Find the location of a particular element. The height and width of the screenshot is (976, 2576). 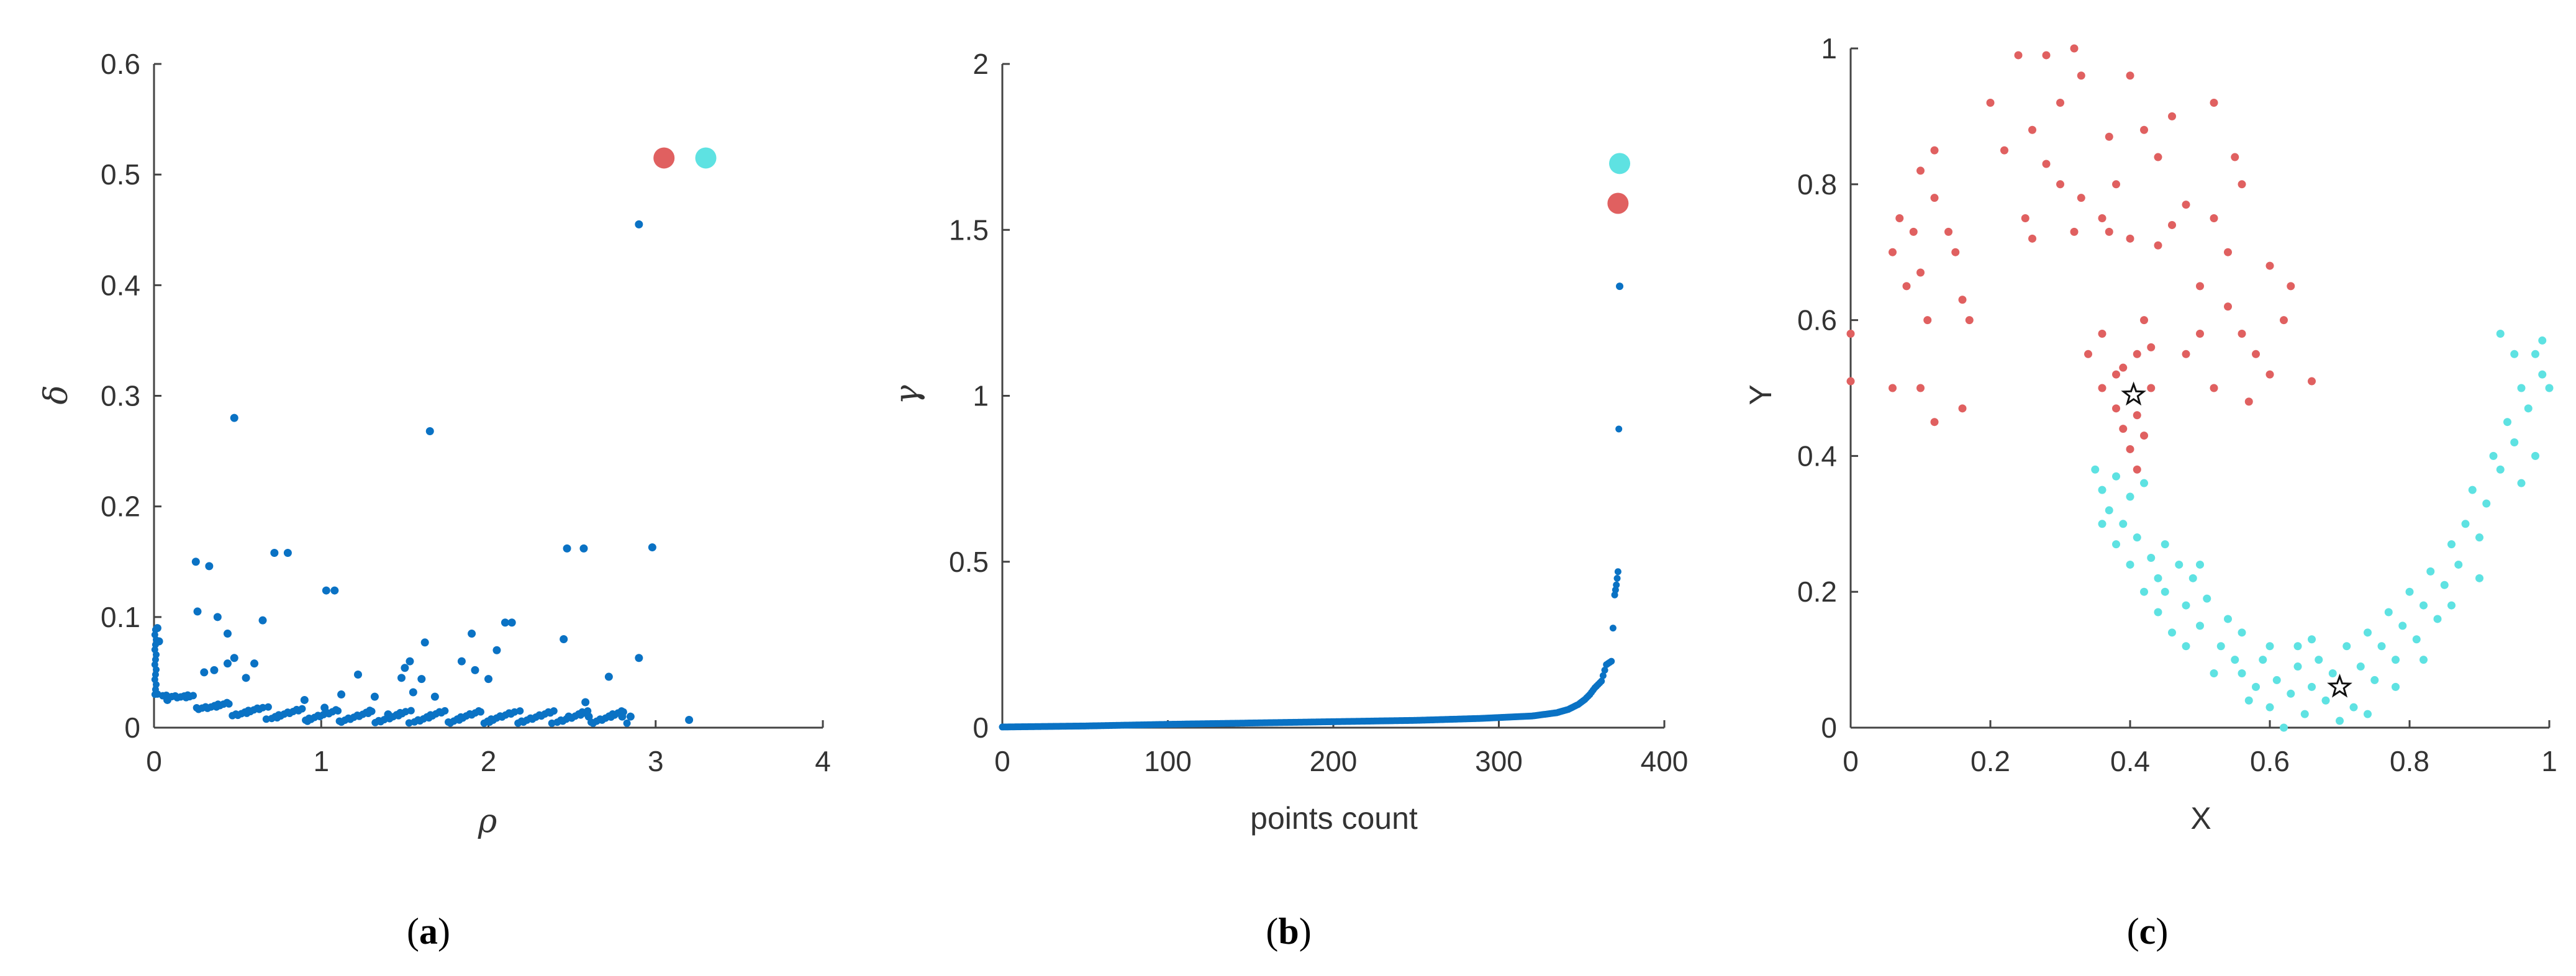

y-tick-label: 0.4 is located at coordinates (1817, 456).